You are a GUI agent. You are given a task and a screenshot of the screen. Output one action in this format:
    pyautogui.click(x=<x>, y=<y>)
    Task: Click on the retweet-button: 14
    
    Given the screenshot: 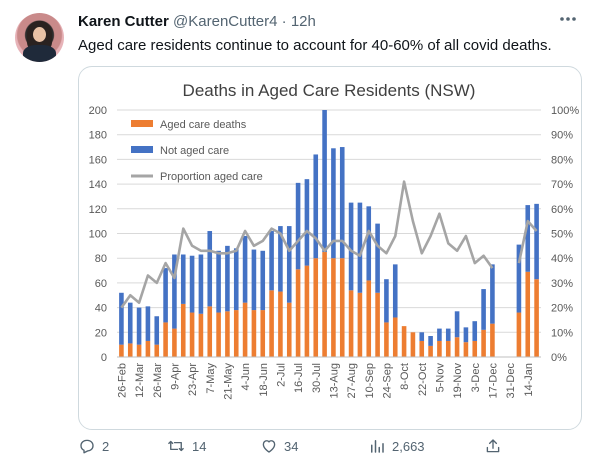 What is the action you would take?
    pyautogui.click(x=186, y=446)
    